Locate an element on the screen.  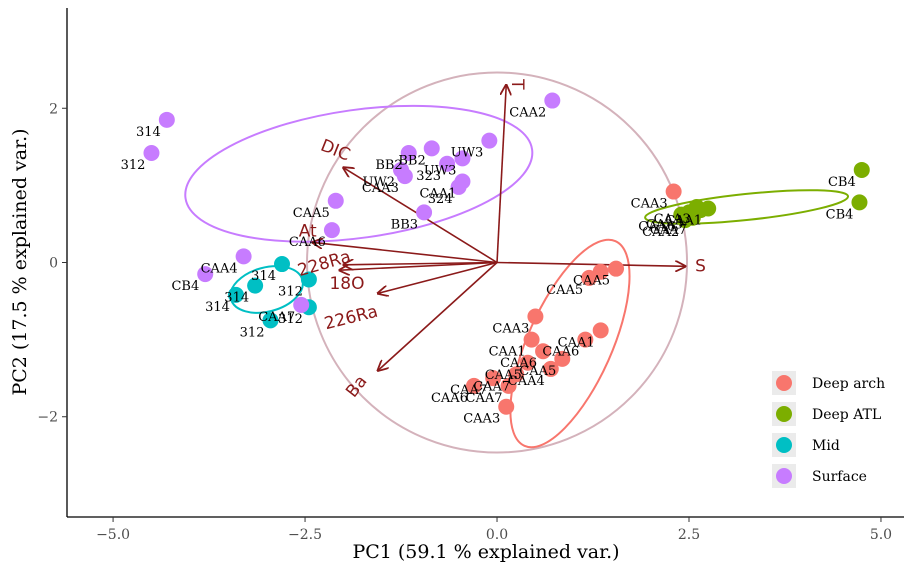
x-tick-label: 0.0 is located at coordinates (497, 535).